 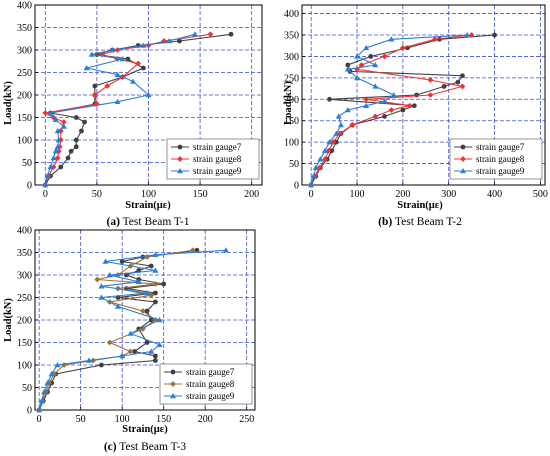 I want to click on series-line, so click(x=120, y=109).